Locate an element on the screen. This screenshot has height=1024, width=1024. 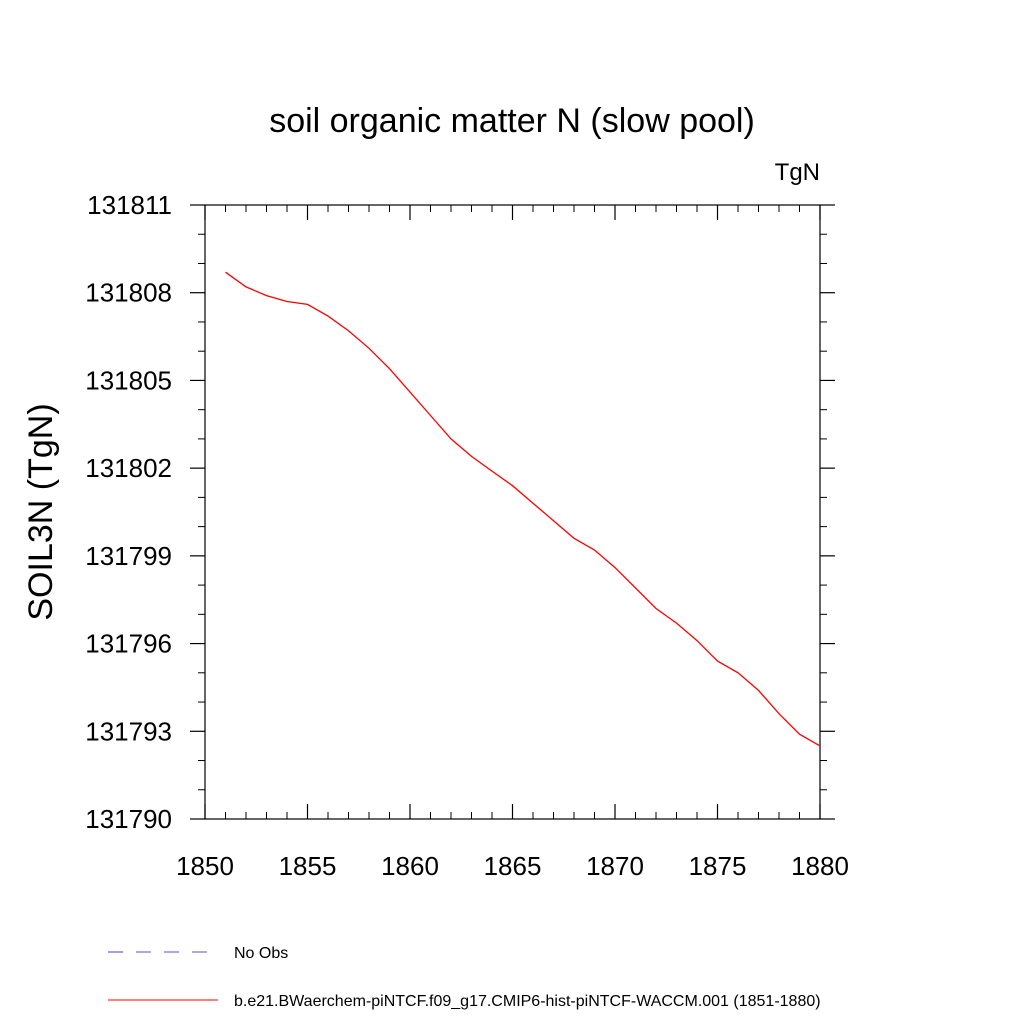
y-tick-label: 131808 is located at coordinates (128, 293).